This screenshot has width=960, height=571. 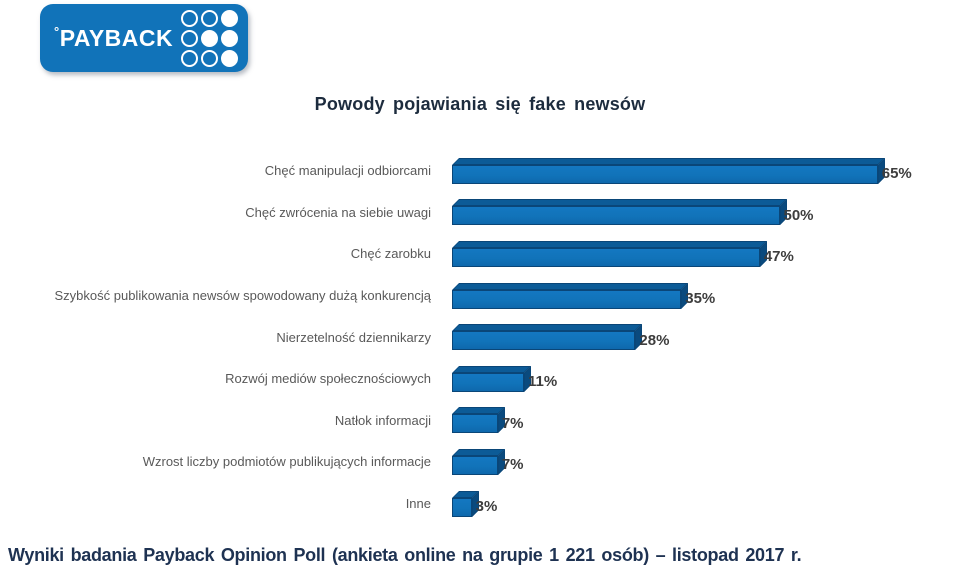 I want to click on bar-wrap: 65%, so click(x=682, y=170).